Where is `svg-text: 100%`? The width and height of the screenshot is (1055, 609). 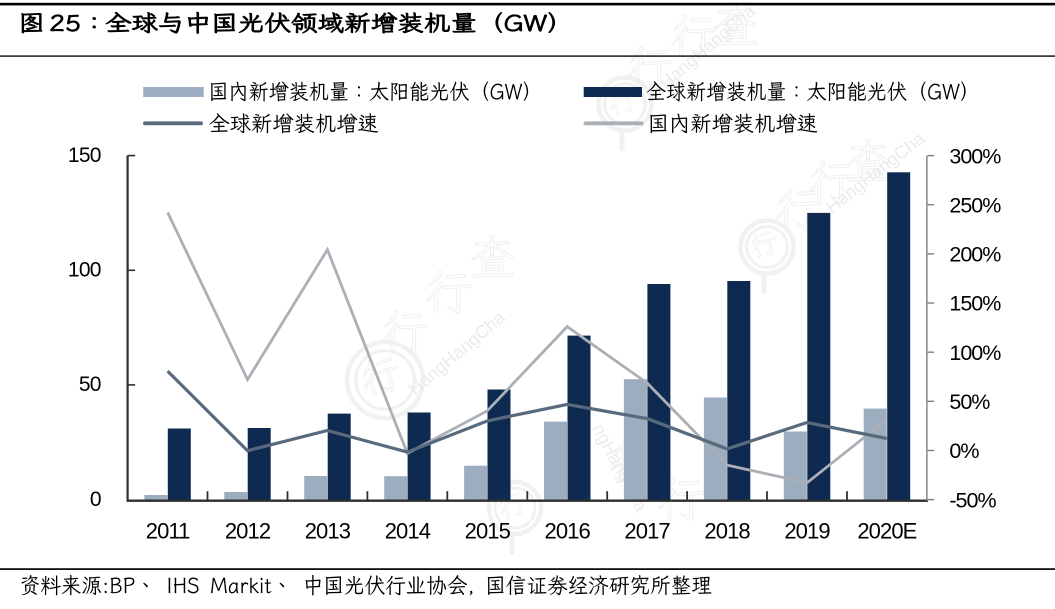
svg-text: 100% is located at coordinates (975, 353).